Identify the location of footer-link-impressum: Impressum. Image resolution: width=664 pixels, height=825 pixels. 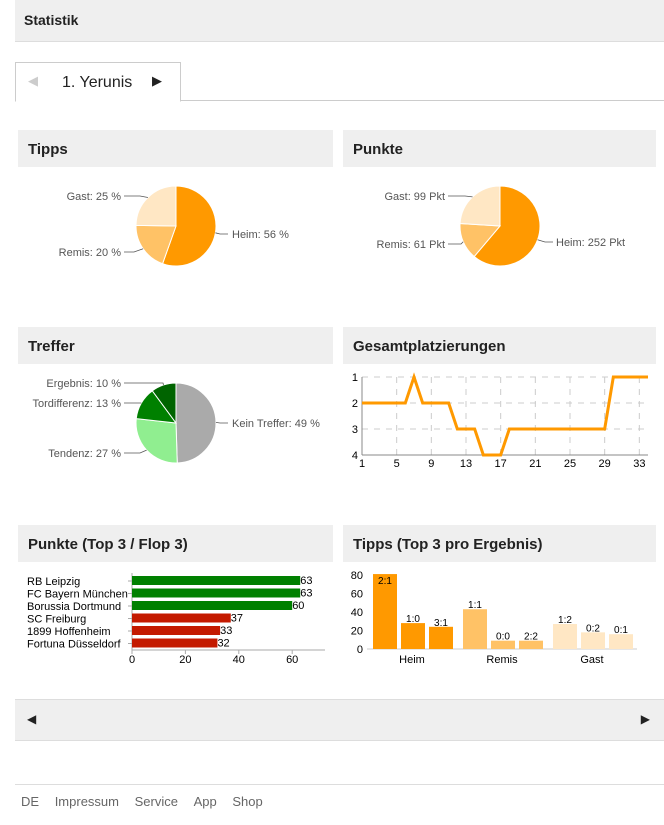
(86, 801).